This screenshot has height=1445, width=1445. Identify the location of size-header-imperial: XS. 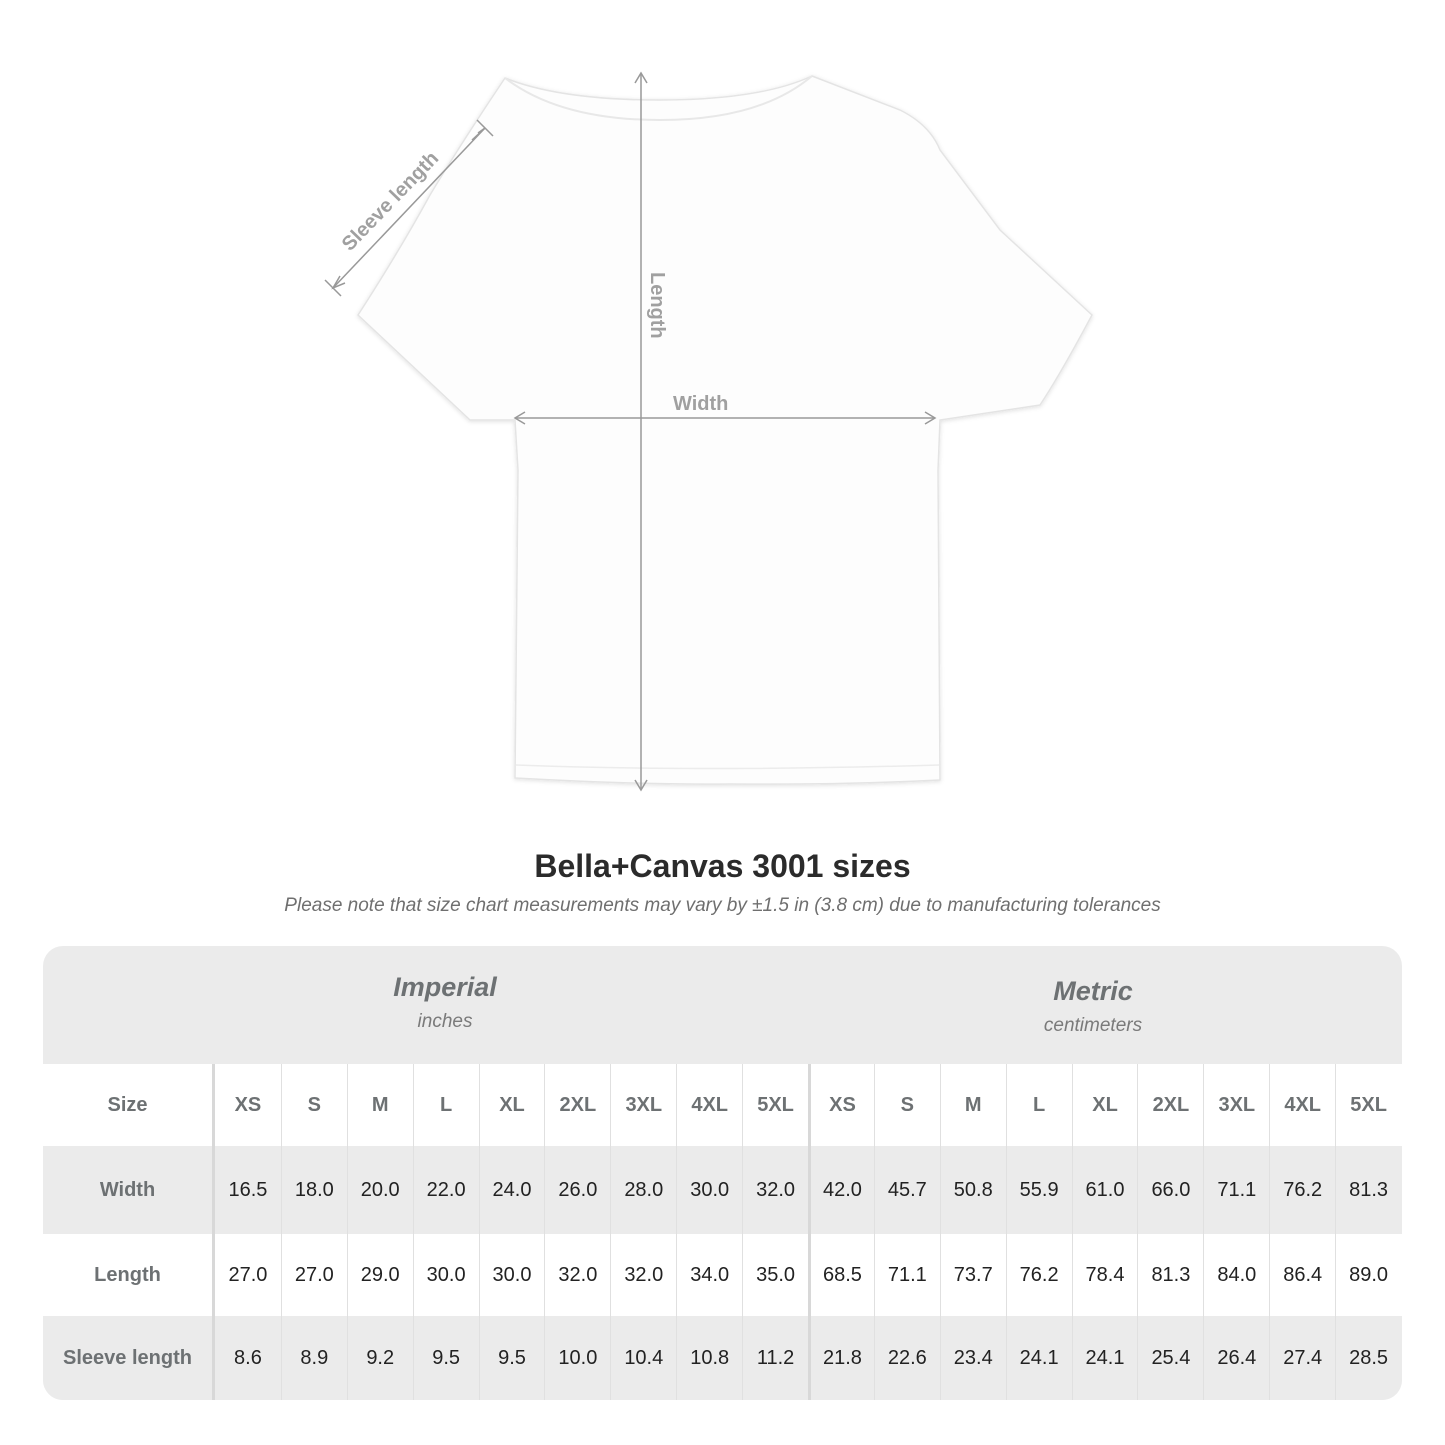
(248, 1104).